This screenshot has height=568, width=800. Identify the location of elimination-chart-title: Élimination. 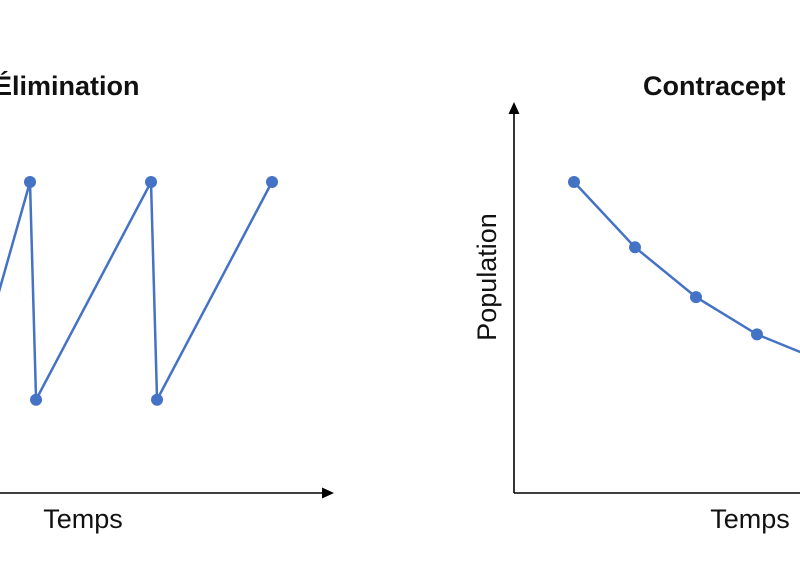
(70, 85).